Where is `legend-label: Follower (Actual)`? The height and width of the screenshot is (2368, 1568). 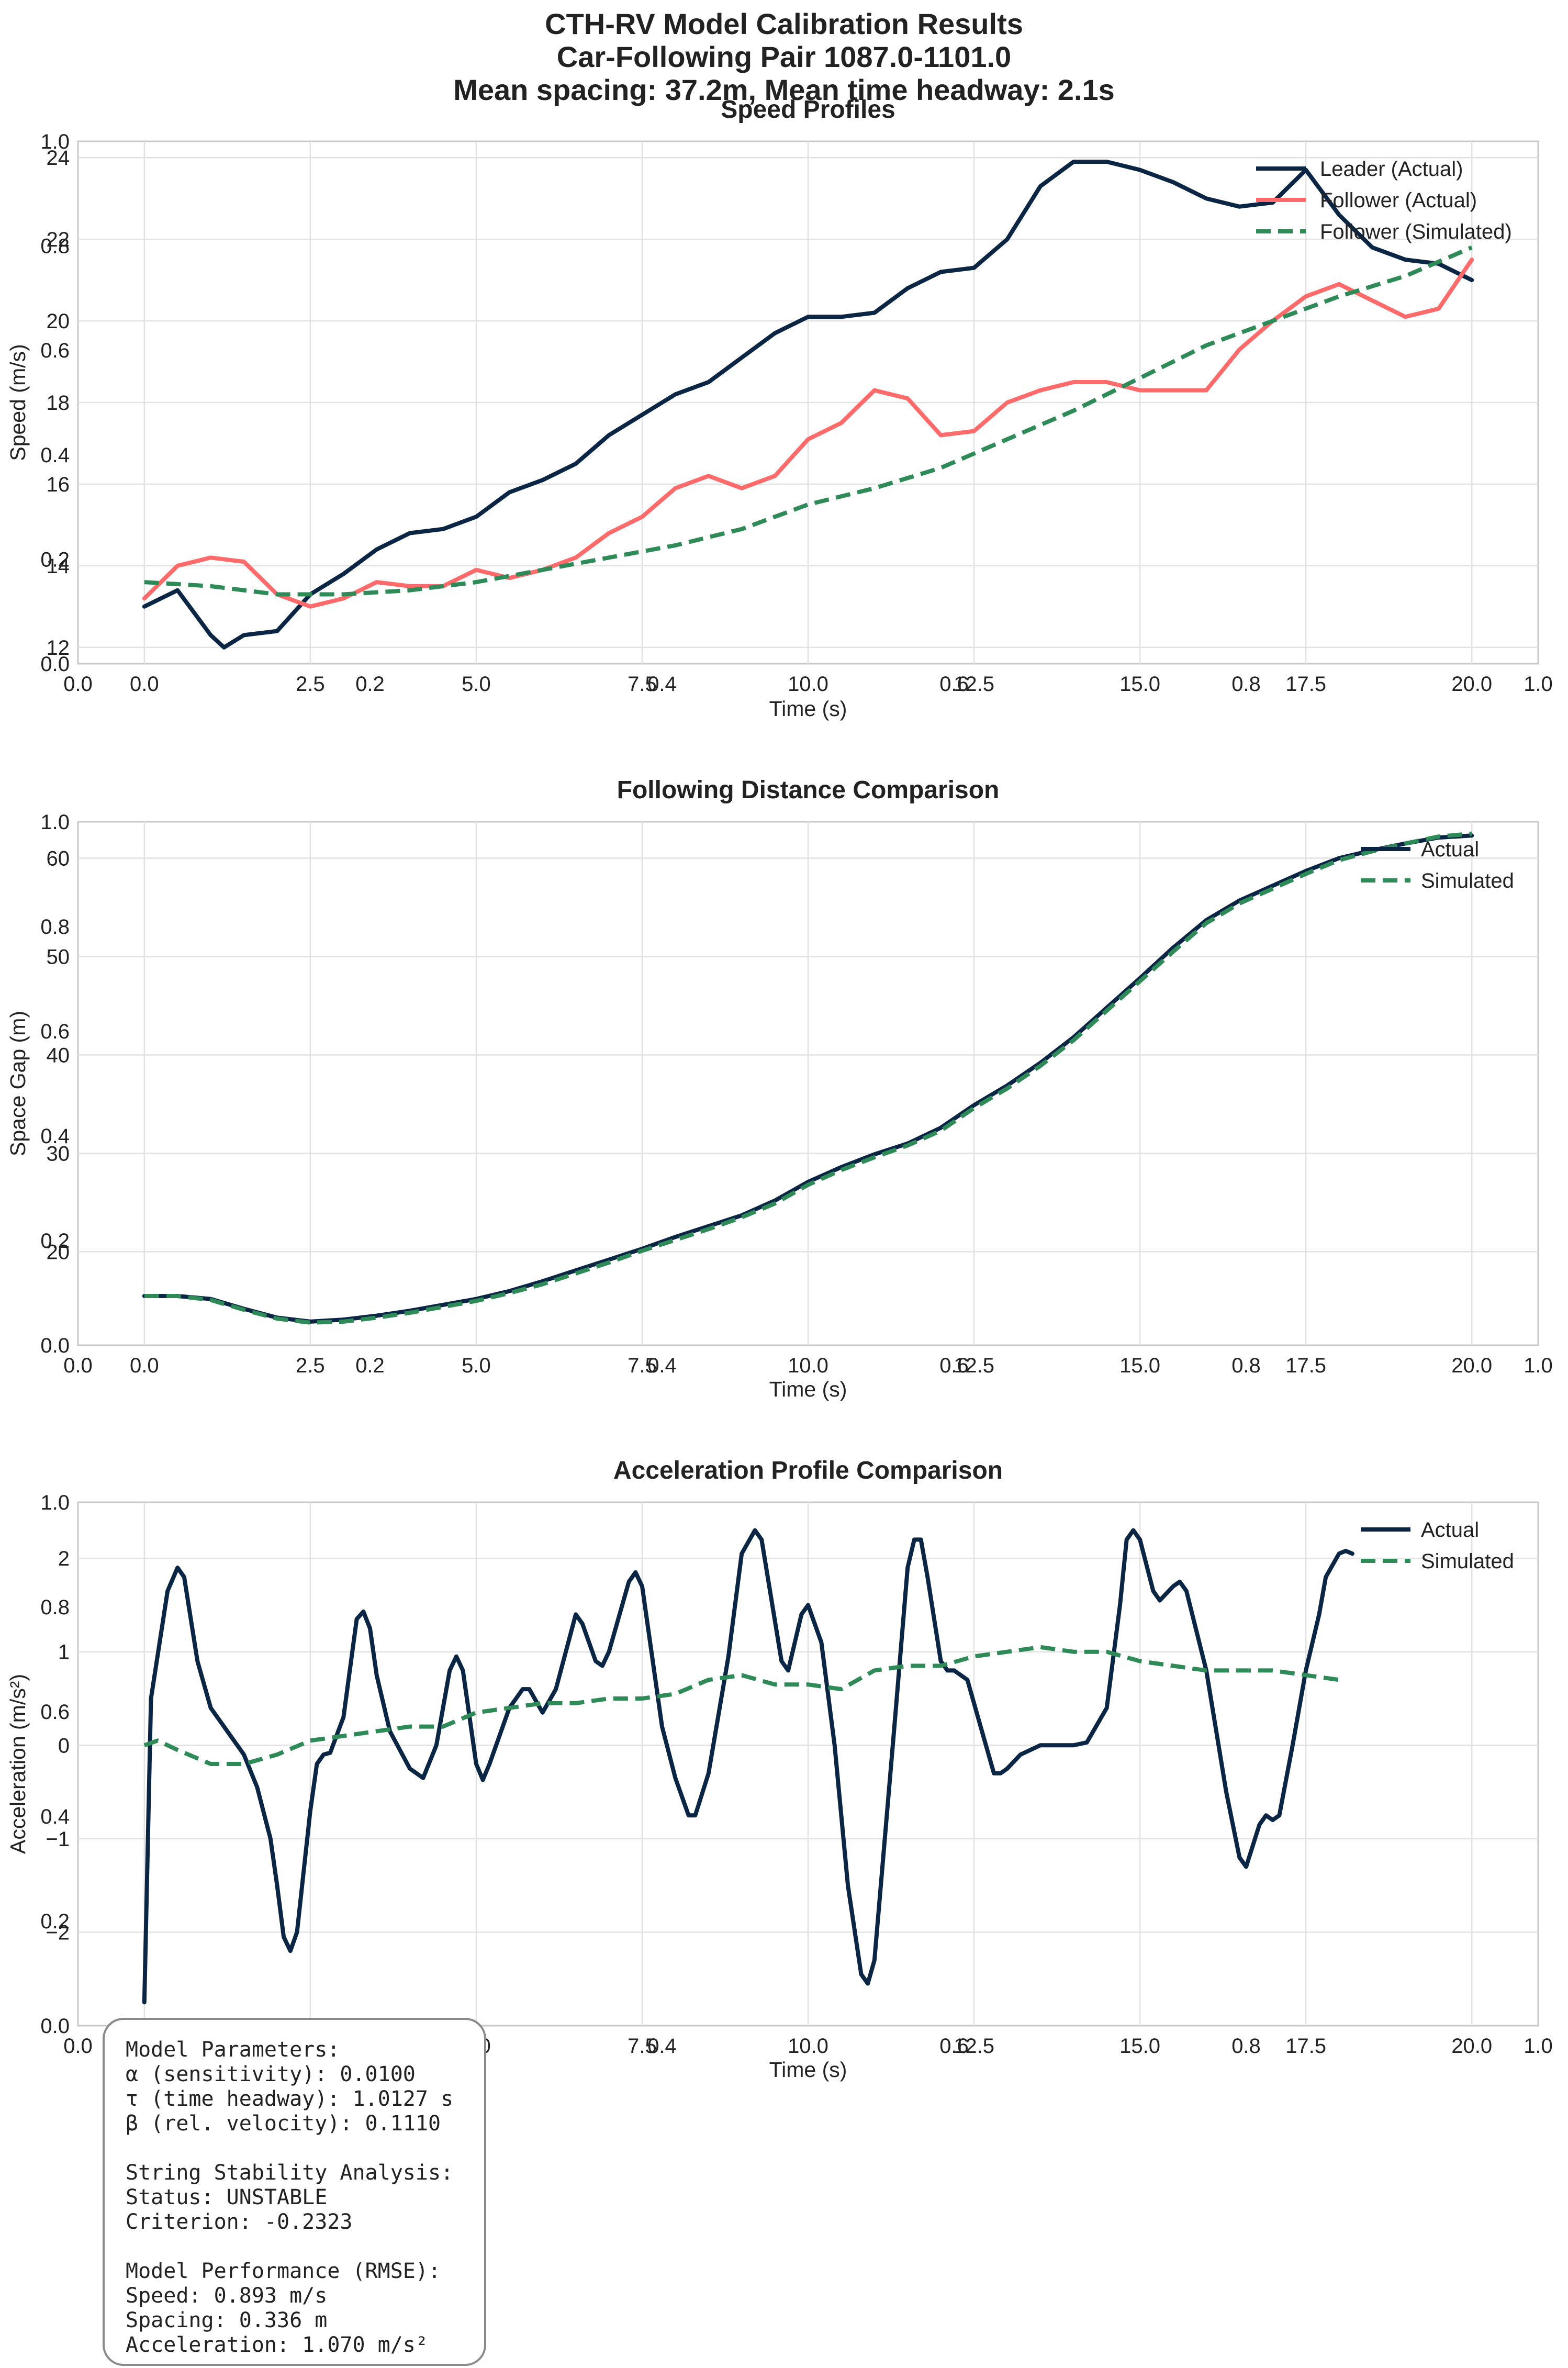 legend-label: Follower (Actual) is located at coordinates (1398, 201).